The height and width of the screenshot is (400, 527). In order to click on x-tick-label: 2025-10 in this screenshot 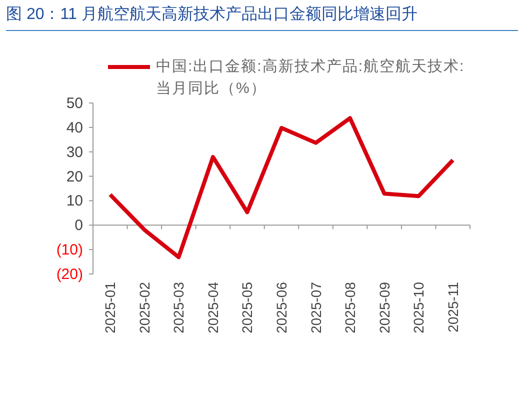, I will do `click(418, 308)`.